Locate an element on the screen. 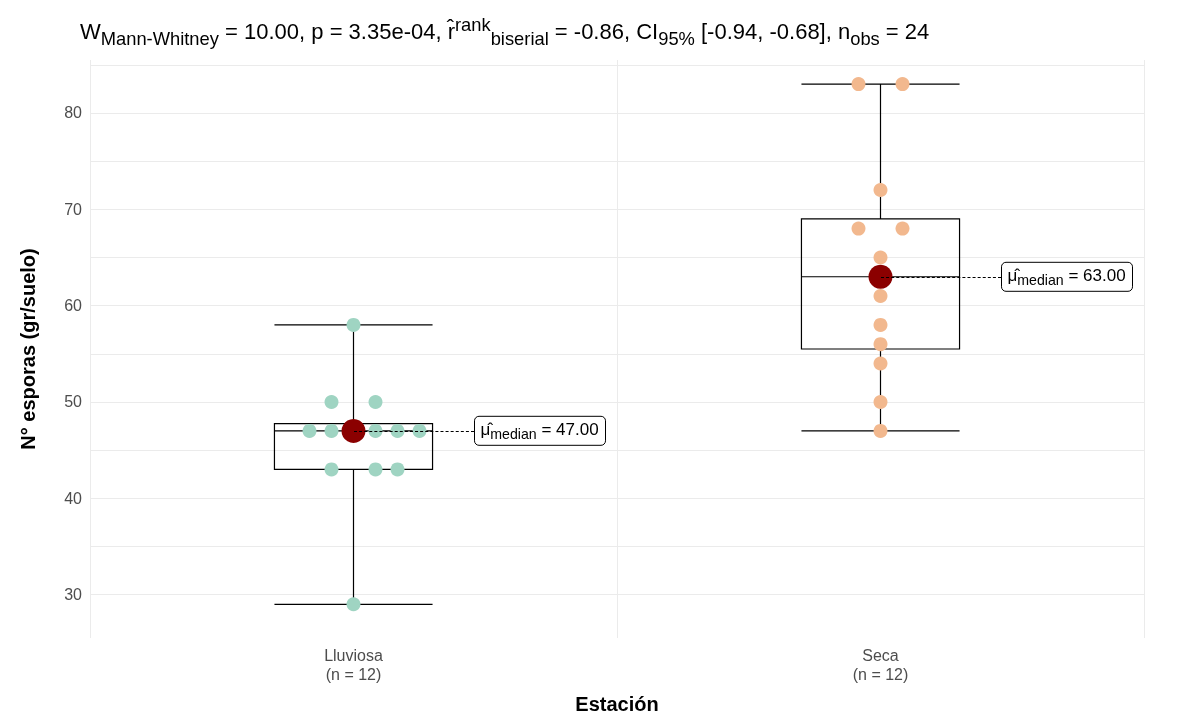 This screenshot has width=1184, height=720. y-tick-label: 50 is located at coordinates (73, 402).